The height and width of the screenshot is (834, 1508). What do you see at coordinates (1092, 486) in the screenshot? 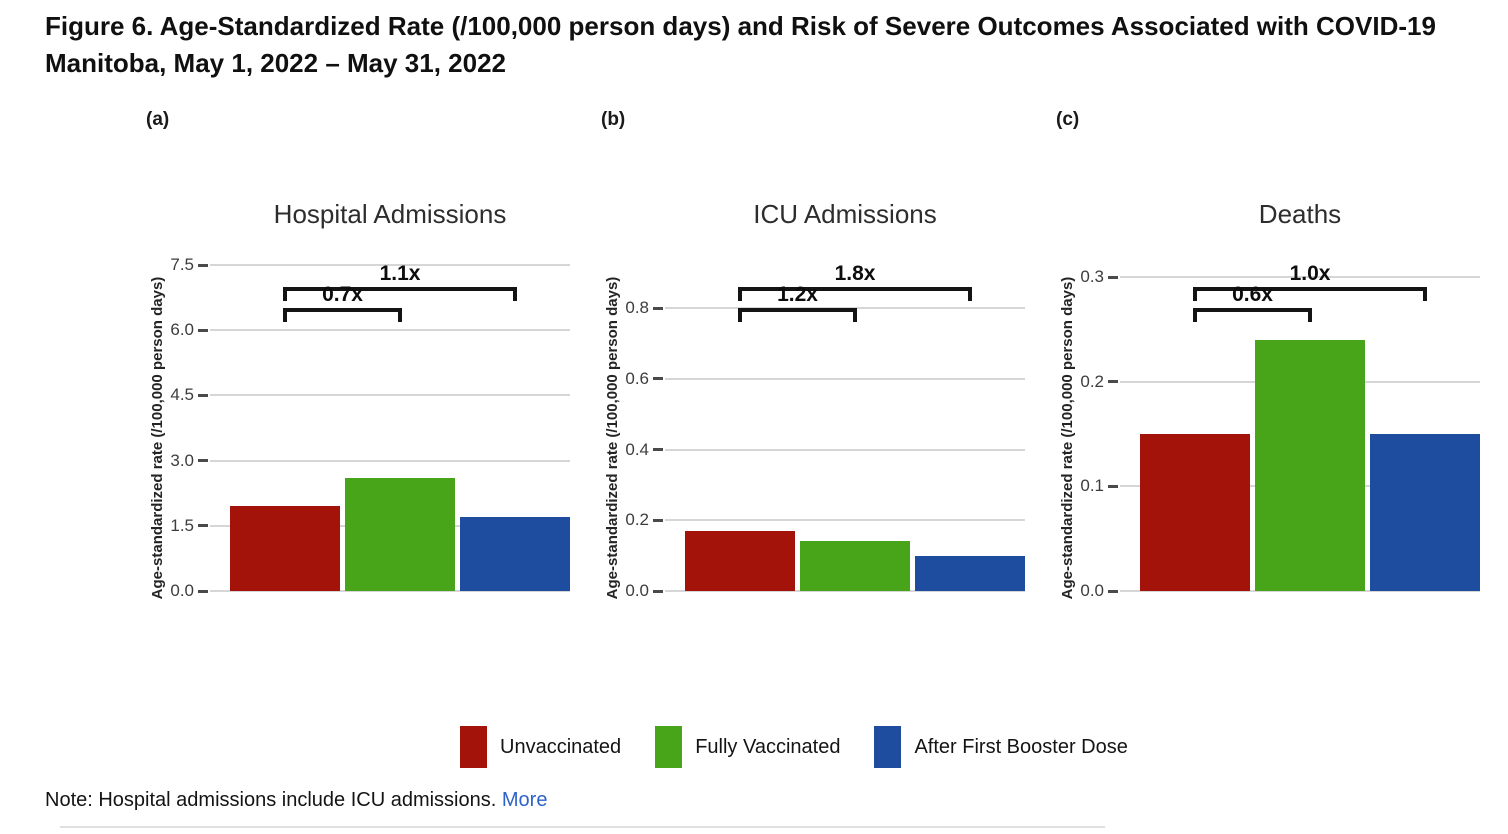
I see `y-tick-label: 0.1` at bounding box center [1092, 486].